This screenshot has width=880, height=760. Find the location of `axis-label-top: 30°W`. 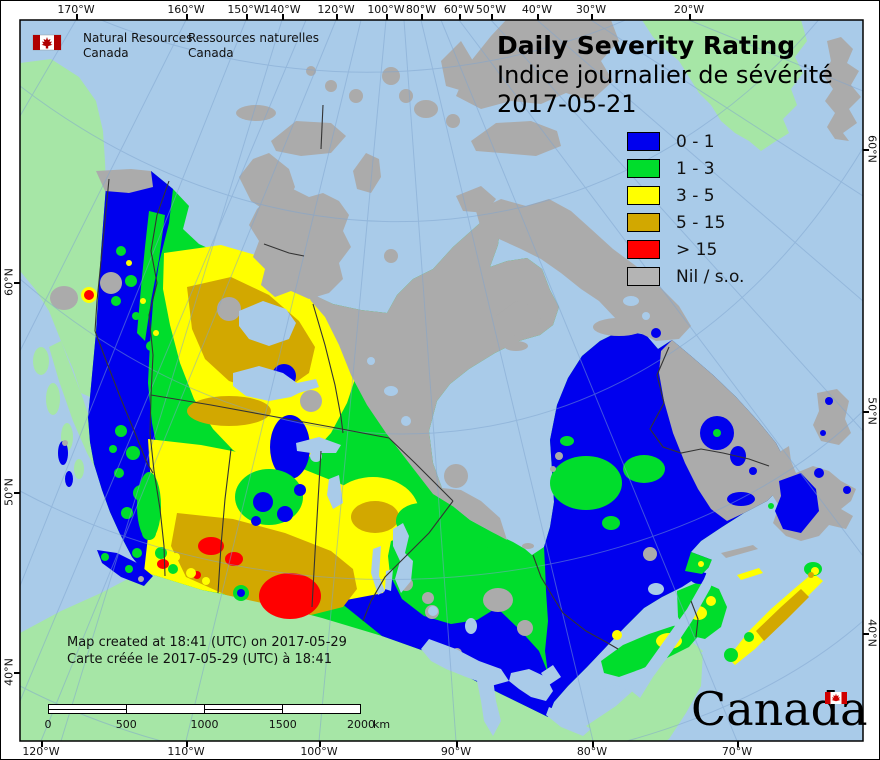

axis-label-top: 30°W is located at coordinates (591, 9).